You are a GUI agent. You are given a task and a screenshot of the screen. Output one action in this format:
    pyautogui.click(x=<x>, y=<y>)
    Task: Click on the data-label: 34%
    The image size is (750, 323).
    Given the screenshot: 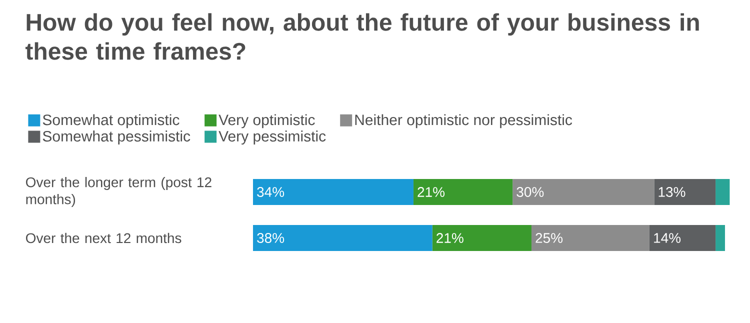 What is the action you would take?
    pyautogui.click(x=270, y=192)
    